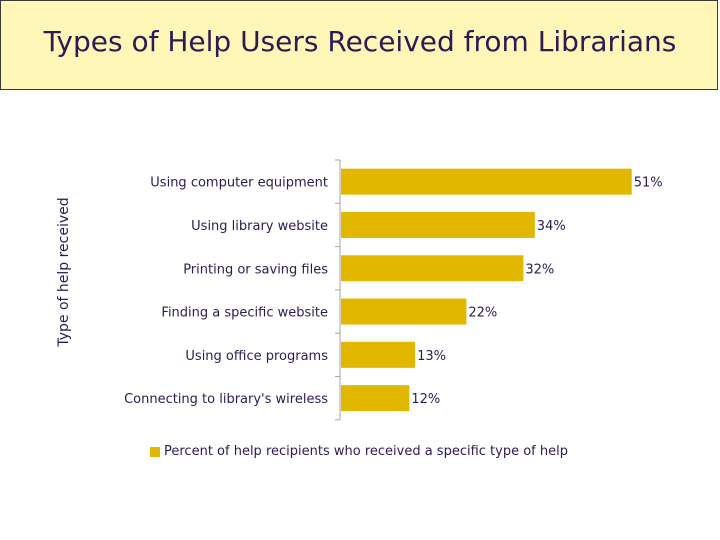  I want to click on data-label: 34%, so click(551, 226).